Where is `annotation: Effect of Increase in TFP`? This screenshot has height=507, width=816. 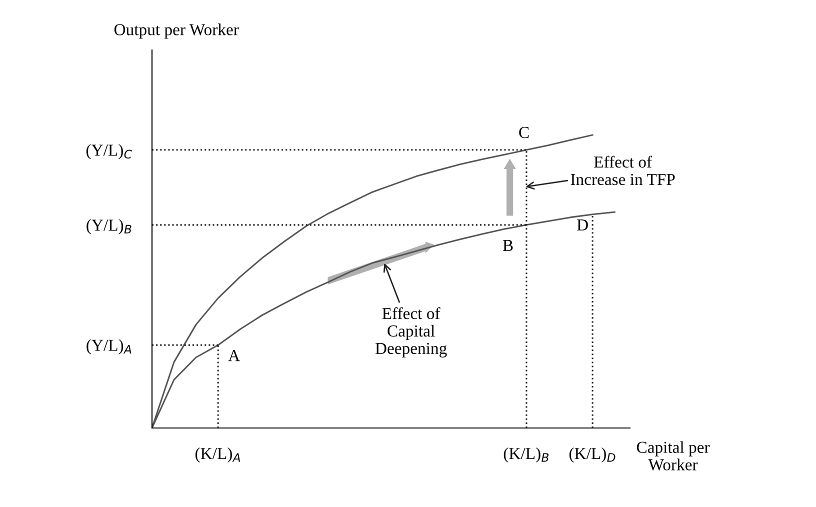
annotation: Effect of Increase in TFP is located at coordinates (622, 171).